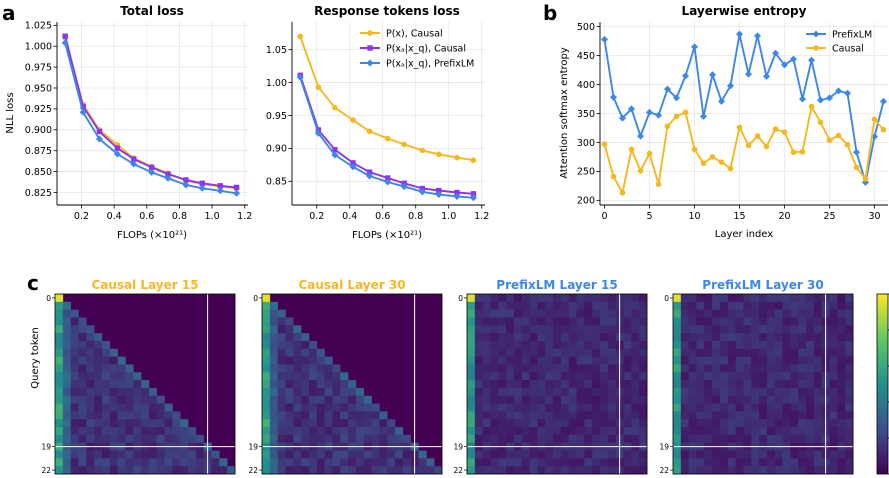 This screenshot has height=478, width=889. I want to click on legend-label: PrefixLM, so click(852, 35).